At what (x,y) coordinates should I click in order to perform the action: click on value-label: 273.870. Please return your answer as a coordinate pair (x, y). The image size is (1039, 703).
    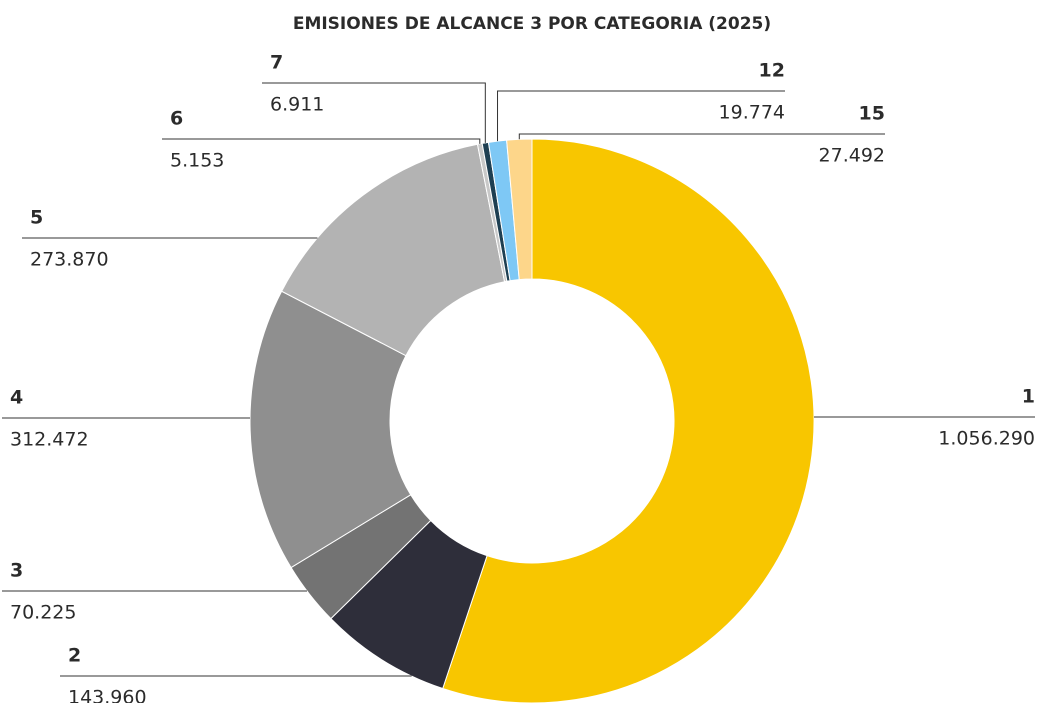
    Looking at the image, I should click on (69, 260).